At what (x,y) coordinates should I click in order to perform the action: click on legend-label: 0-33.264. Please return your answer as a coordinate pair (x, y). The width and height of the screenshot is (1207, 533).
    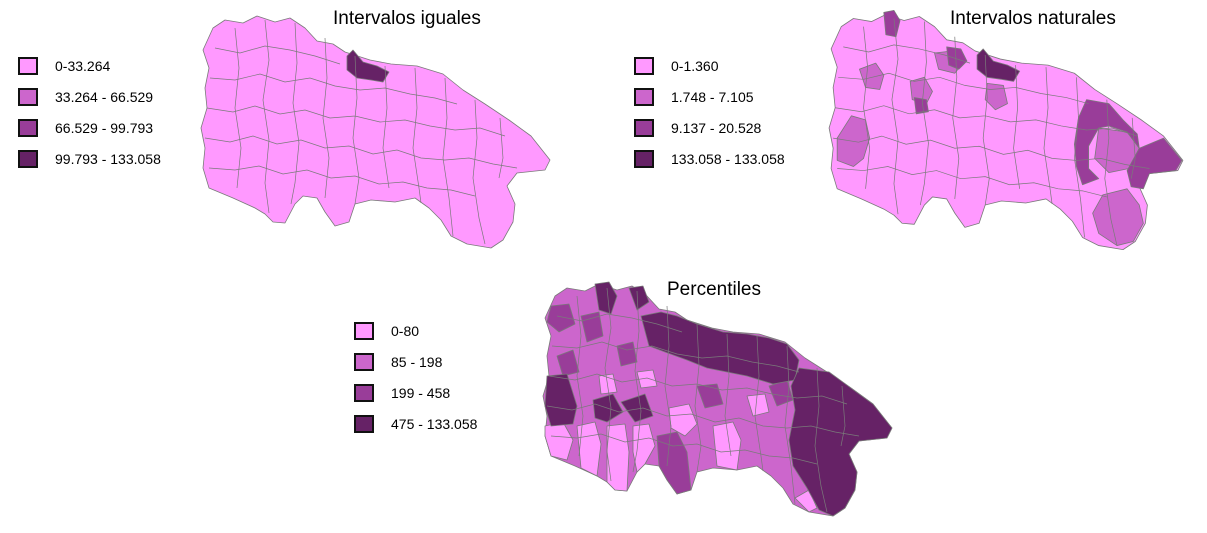
    Looking at the image, I should click on (83, 66).